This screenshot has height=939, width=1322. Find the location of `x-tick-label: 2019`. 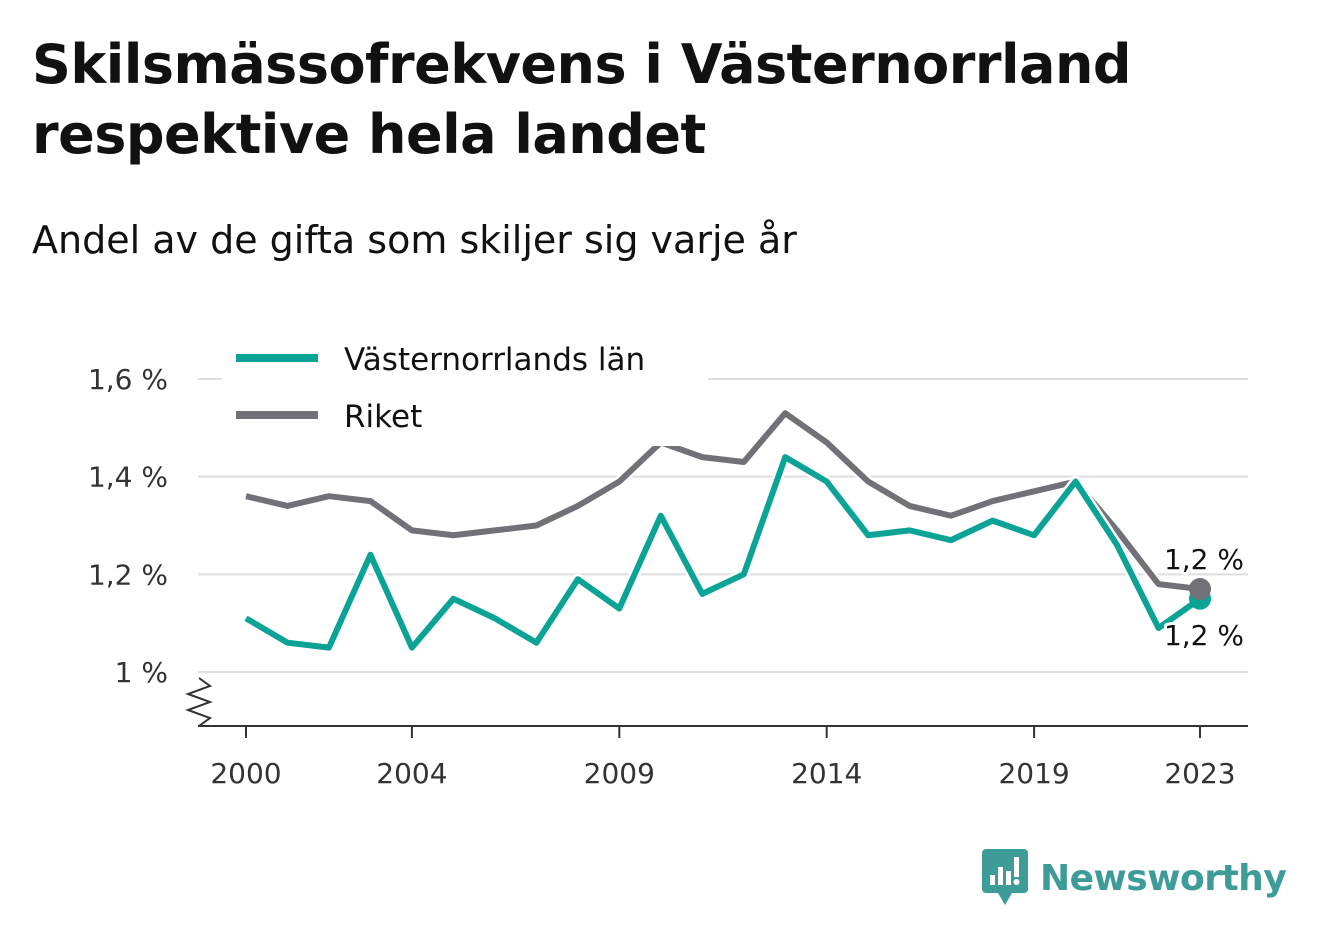

x-tick-label: 2019 is located at coordinates (1033, 773).